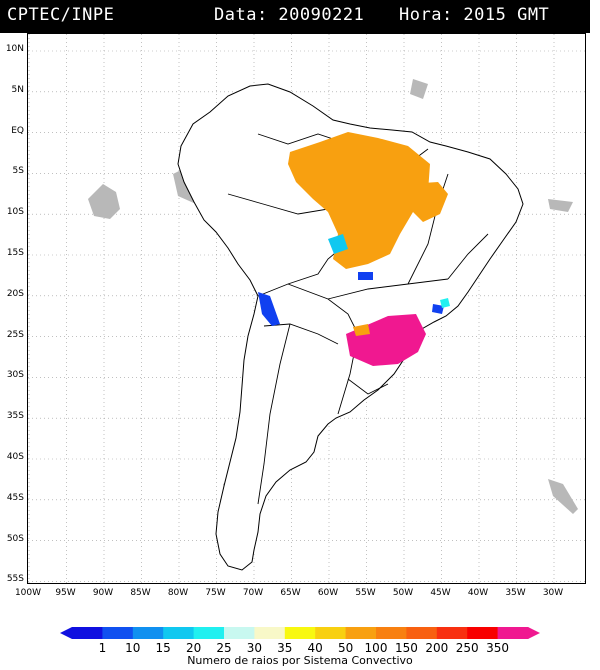 The image size is (600, 670). What do you see at coordinates (553, 593) in the screenshot?
I see `longitude-label: 30W` at bounding box center [553, 593].